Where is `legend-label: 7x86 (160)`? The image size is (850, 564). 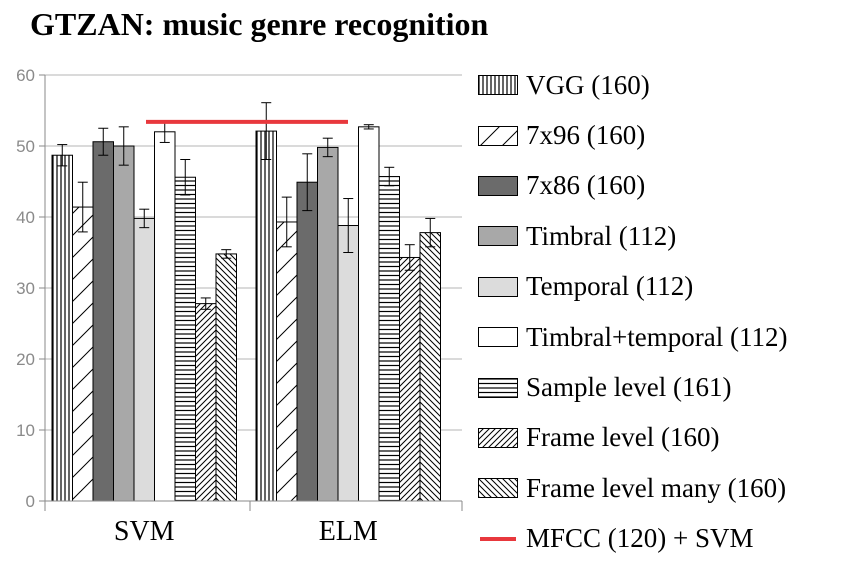 legend-label: 7x86 (160) is located at coordinates (586, 185).